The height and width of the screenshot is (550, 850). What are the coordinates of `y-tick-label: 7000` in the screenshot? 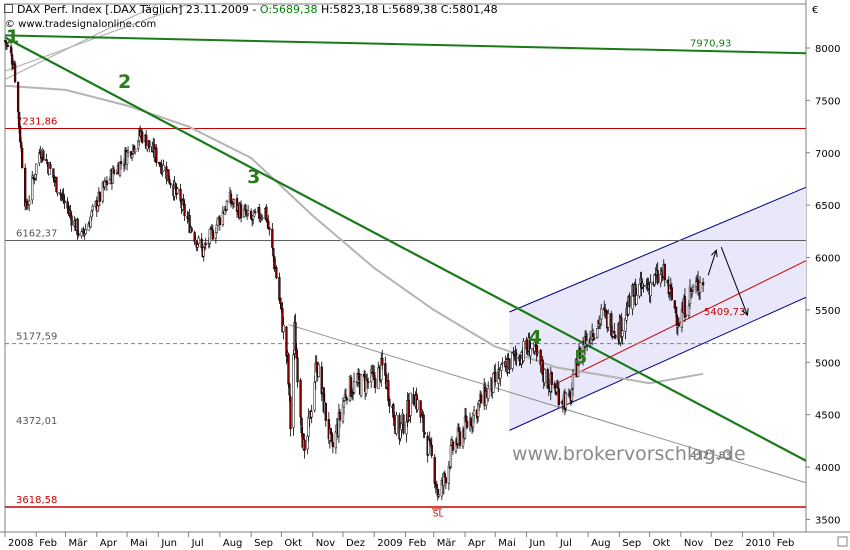 It's located at (827, 154).